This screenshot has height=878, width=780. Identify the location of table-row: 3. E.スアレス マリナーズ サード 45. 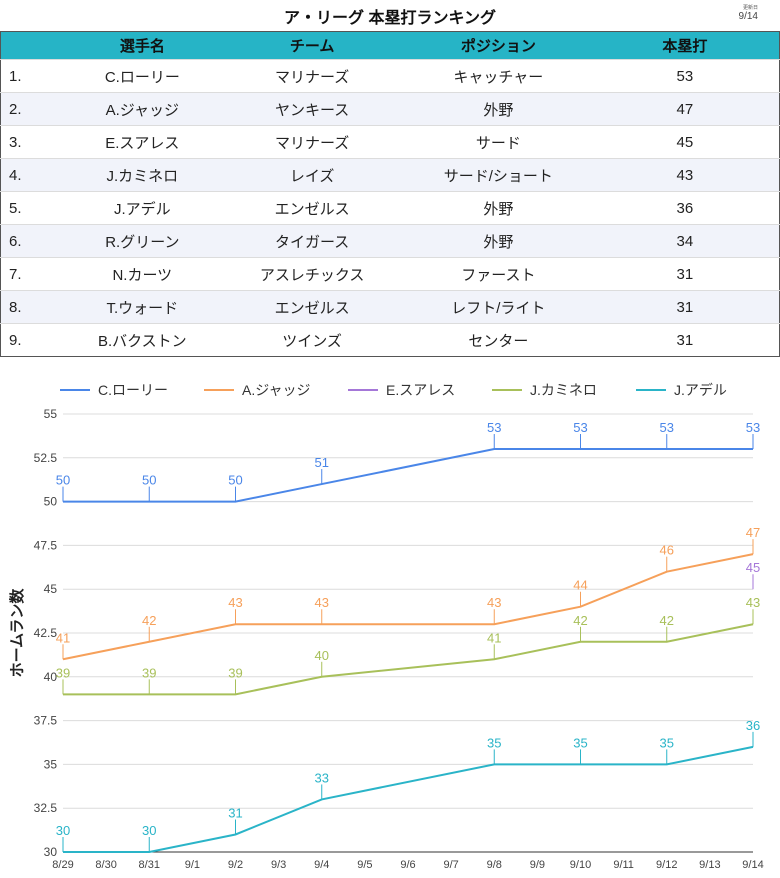
(390, 142).